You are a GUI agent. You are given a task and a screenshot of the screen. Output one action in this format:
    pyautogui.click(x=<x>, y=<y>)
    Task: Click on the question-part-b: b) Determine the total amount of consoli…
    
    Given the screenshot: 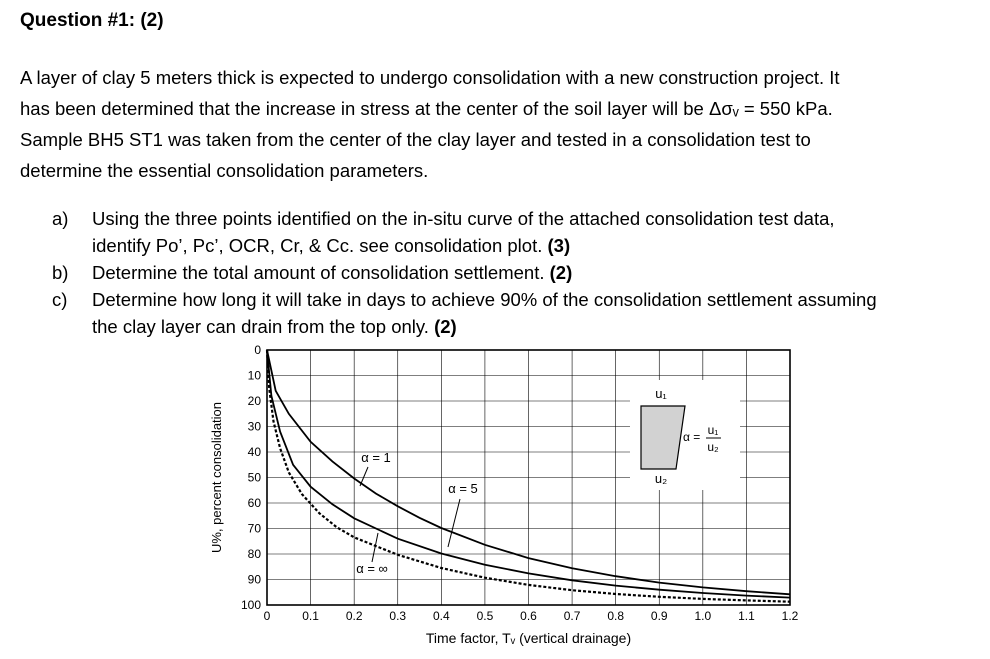 What is the action you would take?
    pyautogui.click(x=500, y=272)
    